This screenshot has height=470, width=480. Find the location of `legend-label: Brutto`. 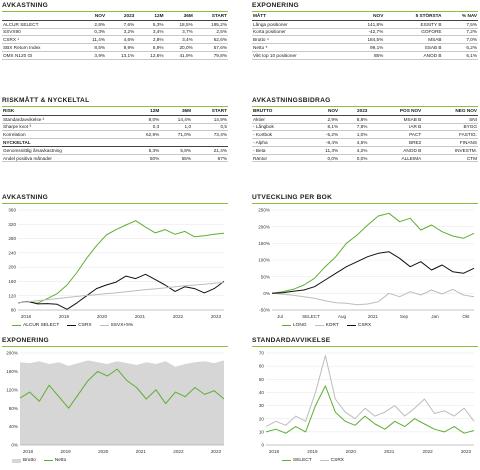

legend-label: Brutto is located at coordinates (29, 460).